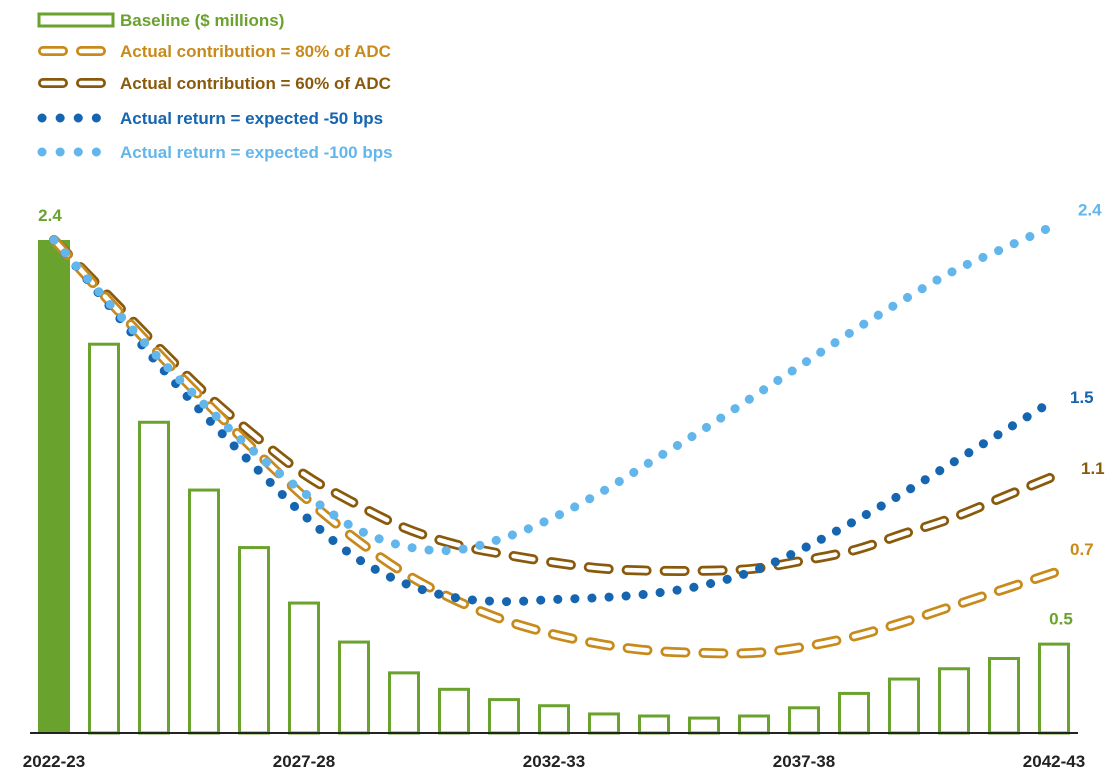  What do you see at coordinates (251, 118) in the screenshot?
I see `legend-label: Actual return = expected -50 bps` at bounding box center [251, 118].